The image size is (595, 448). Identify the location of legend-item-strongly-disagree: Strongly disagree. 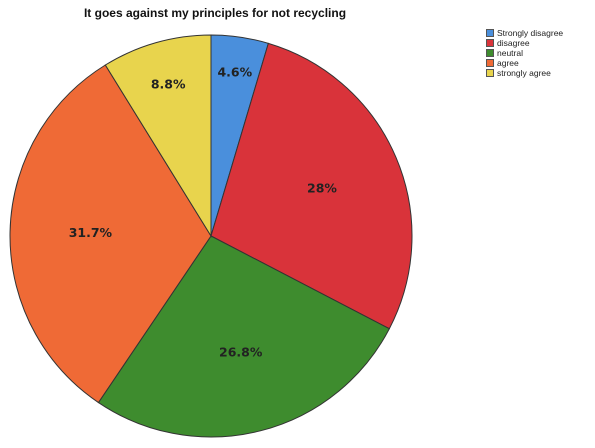
(524, 33).